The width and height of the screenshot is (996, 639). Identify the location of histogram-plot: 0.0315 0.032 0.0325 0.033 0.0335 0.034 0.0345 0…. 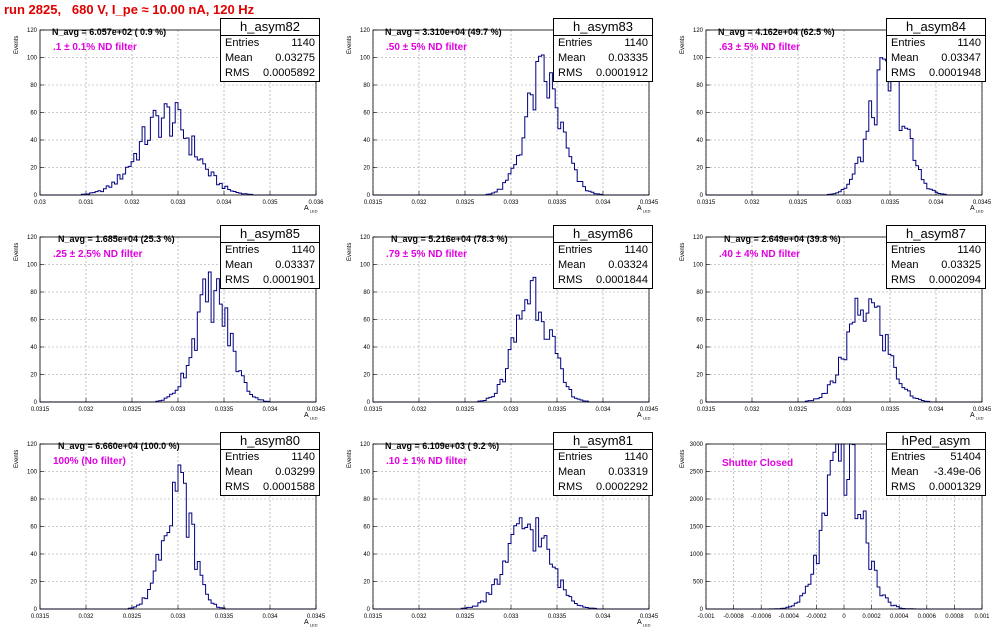
(842, 324).